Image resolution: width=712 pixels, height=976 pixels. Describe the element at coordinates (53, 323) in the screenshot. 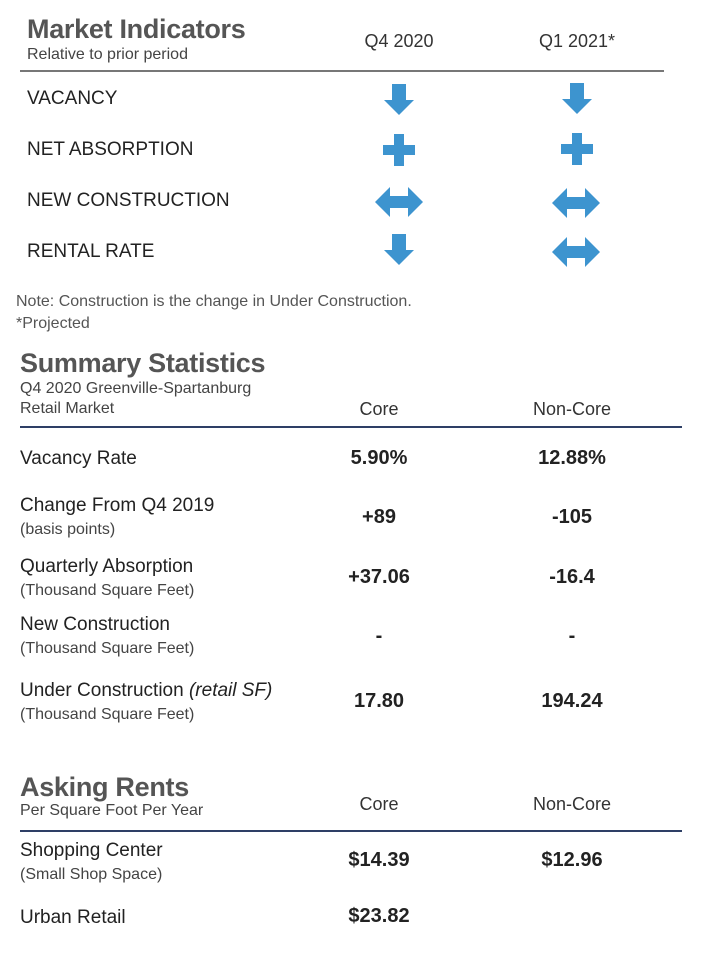

I see `projected-footnote: *Projected` at that location.